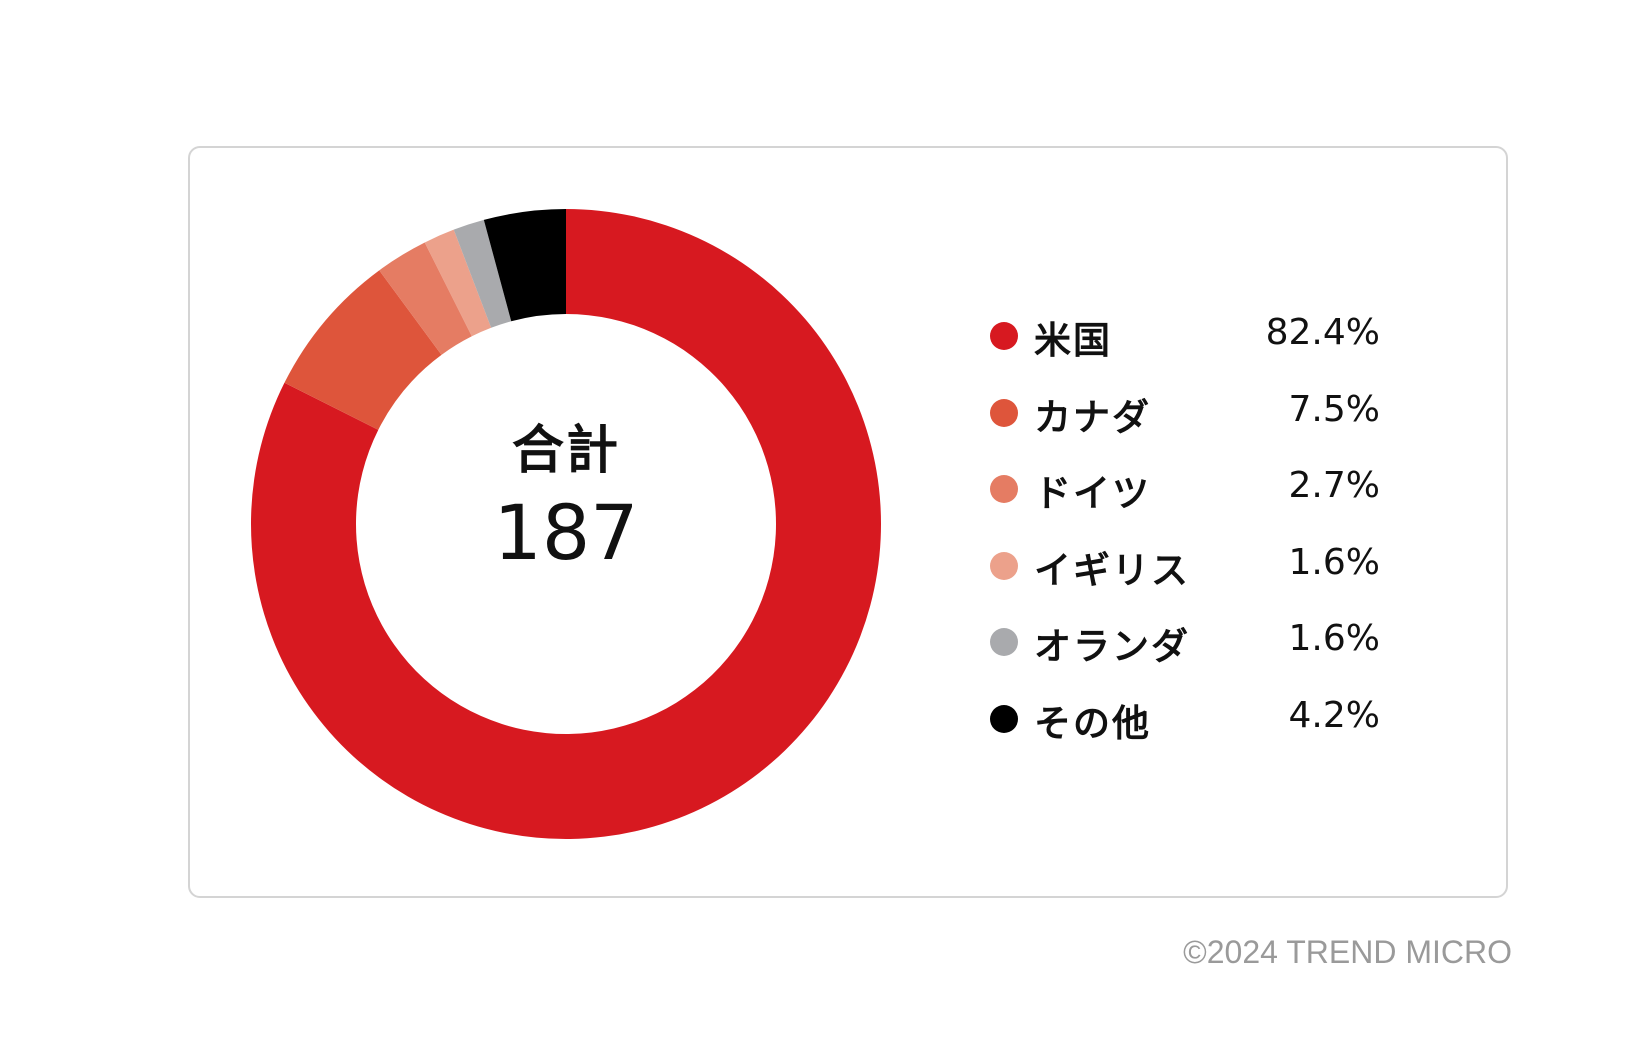  I want to click on legend-value: 2.7%, so click(1334, 485).